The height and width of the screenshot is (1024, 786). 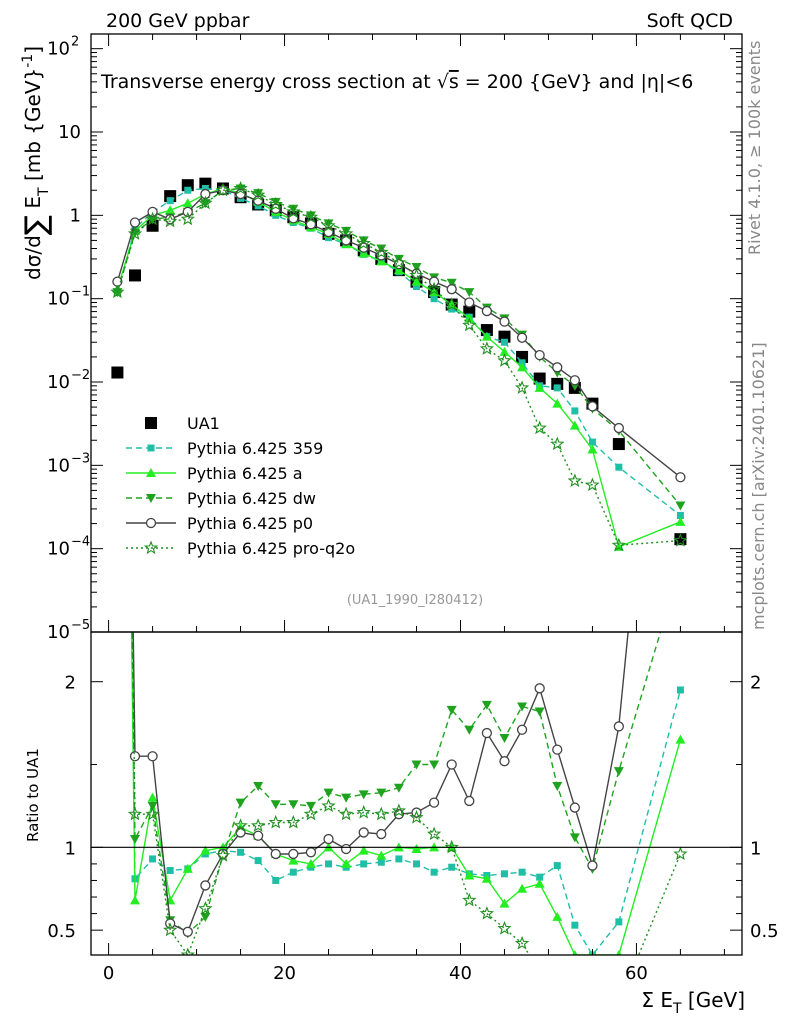 I want to click on ratio-y-tick-label-right: 2, so click(x=755, y=683).